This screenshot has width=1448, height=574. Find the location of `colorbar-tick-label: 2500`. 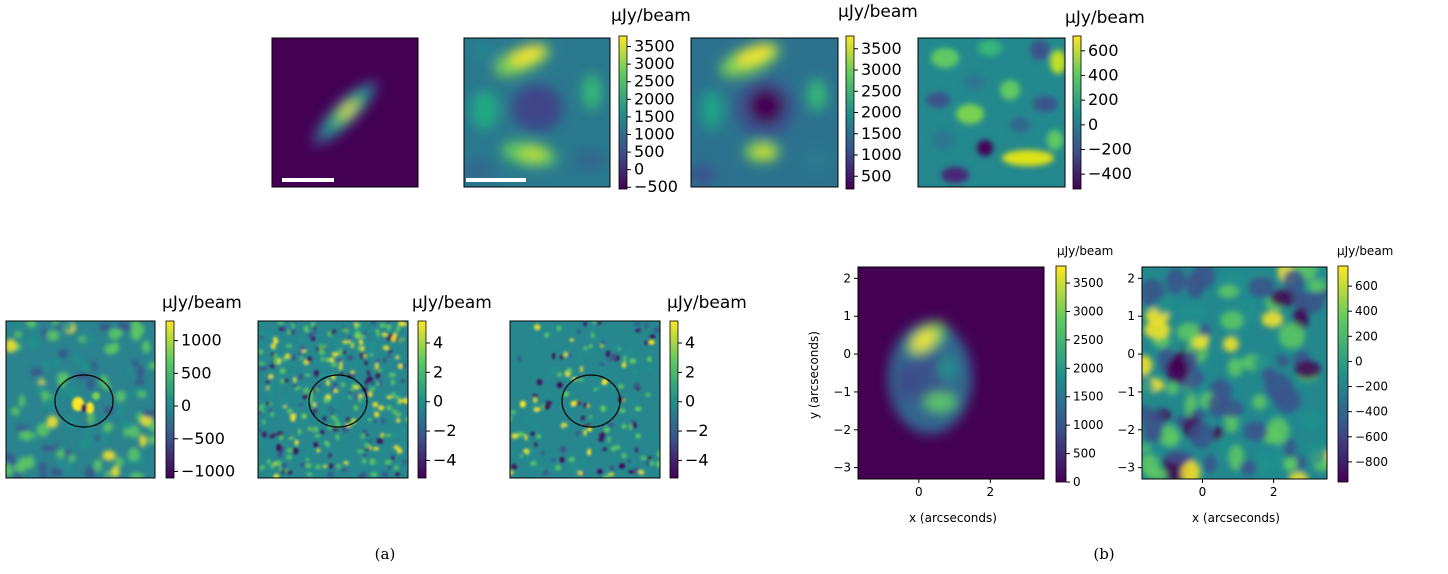

colorbar-tick-label: 2500 is located at coordinates (654, 81).